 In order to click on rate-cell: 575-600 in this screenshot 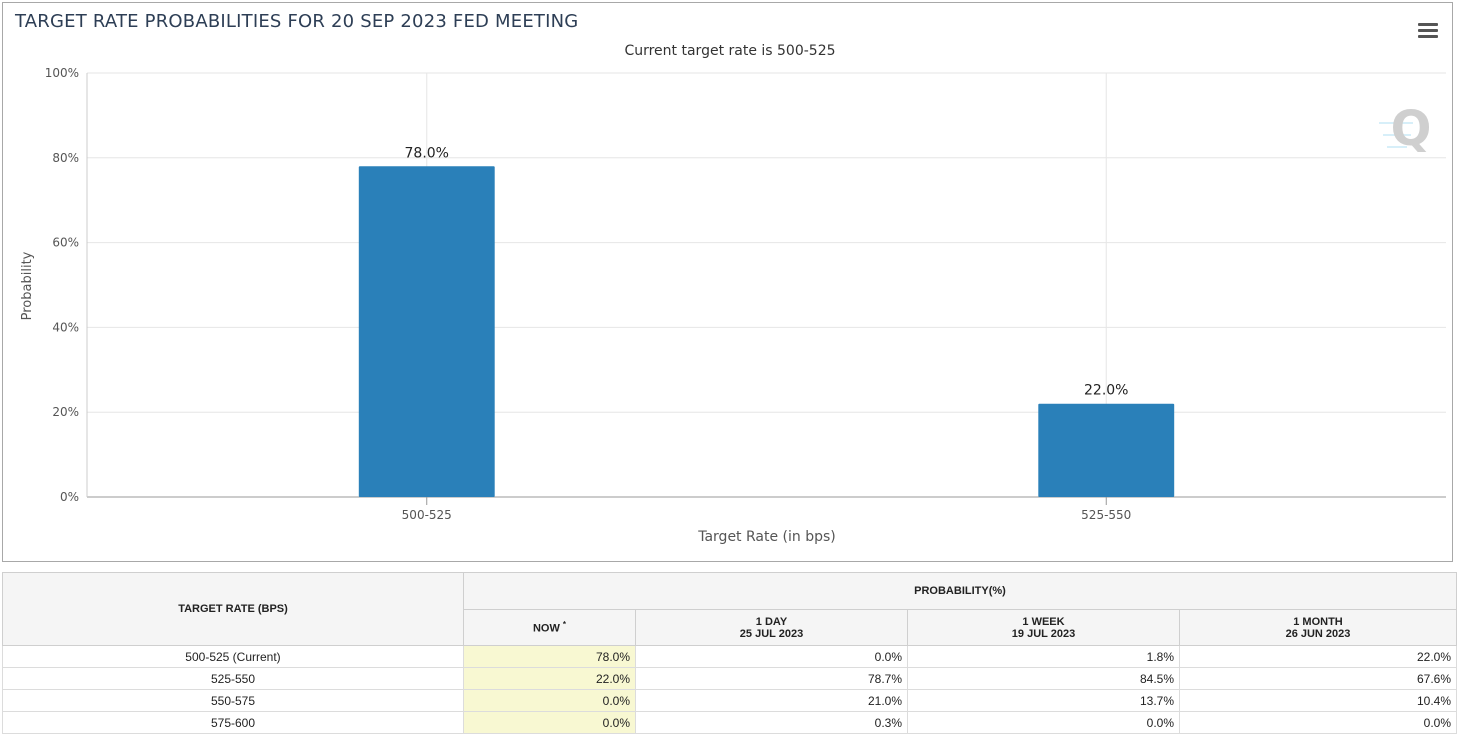, I will do `click(233, 722)`.